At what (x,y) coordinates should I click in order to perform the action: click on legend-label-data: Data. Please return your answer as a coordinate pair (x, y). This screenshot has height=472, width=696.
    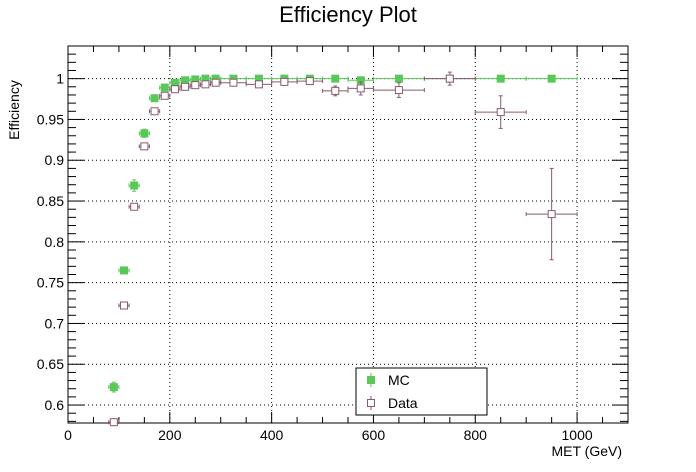
    Looking at the image, I should click on (403, 403).